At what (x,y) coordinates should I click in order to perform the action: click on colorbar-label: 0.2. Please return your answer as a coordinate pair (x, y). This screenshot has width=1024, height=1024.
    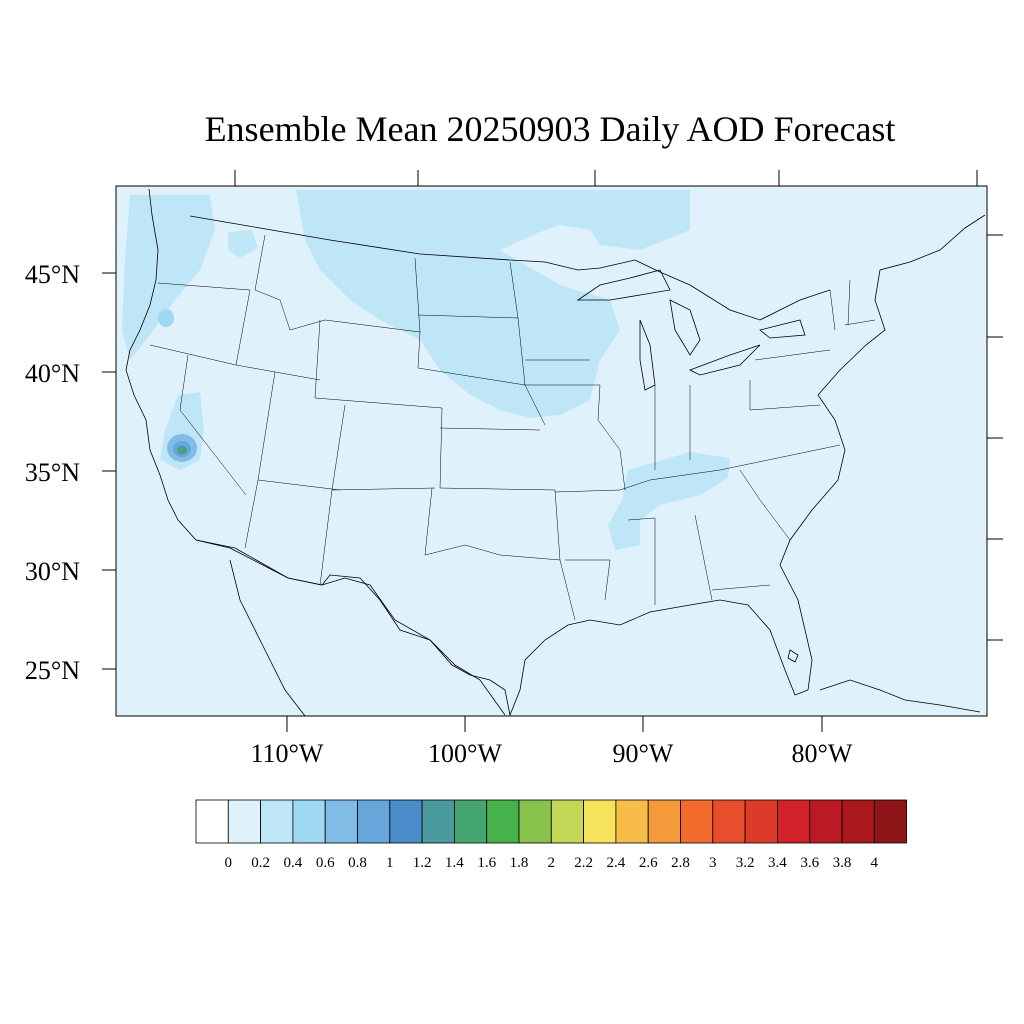
    Looking at the image, I should click on (260, 863).